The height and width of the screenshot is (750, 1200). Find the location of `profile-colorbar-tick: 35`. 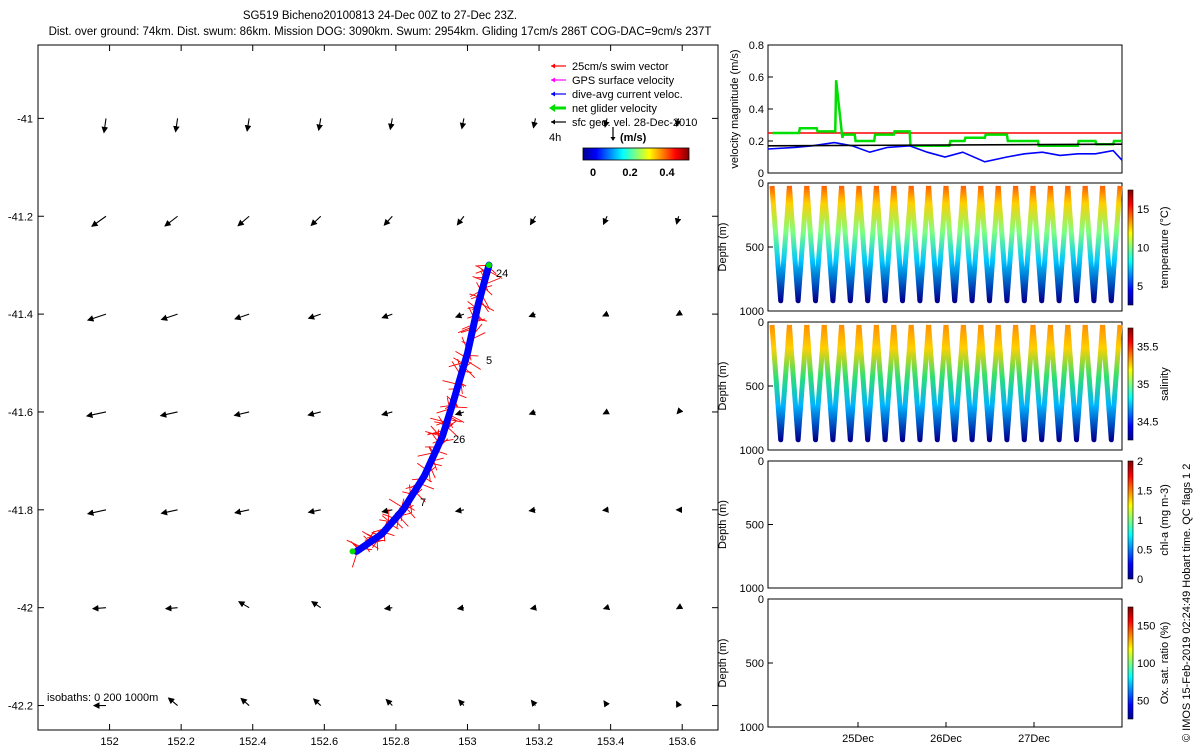

profile-colorbar-tick: 35 is located at coordinates (1143, 385).